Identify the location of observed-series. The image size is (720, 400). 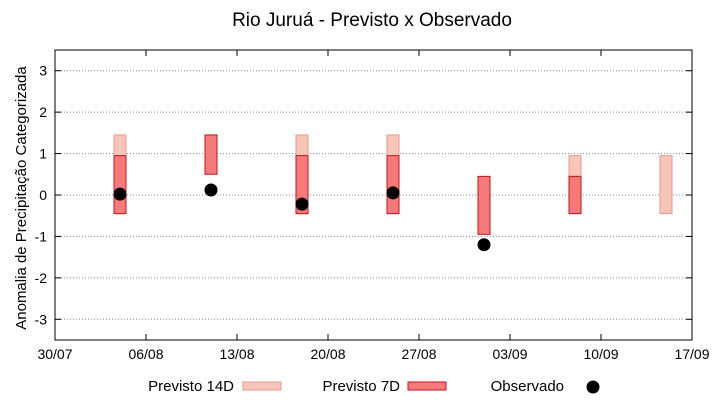
(302, 217).